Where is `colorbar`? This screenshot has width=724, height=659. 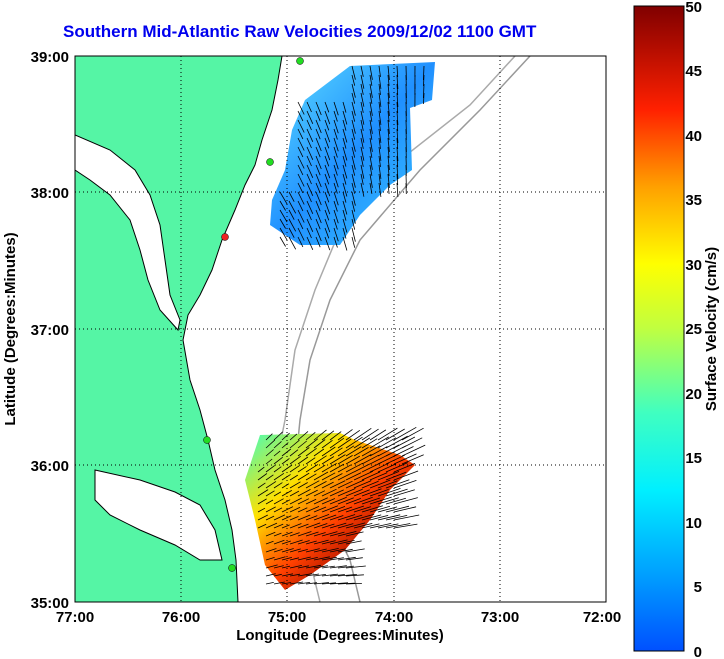 colorbar is located at coordinates (659, 328).